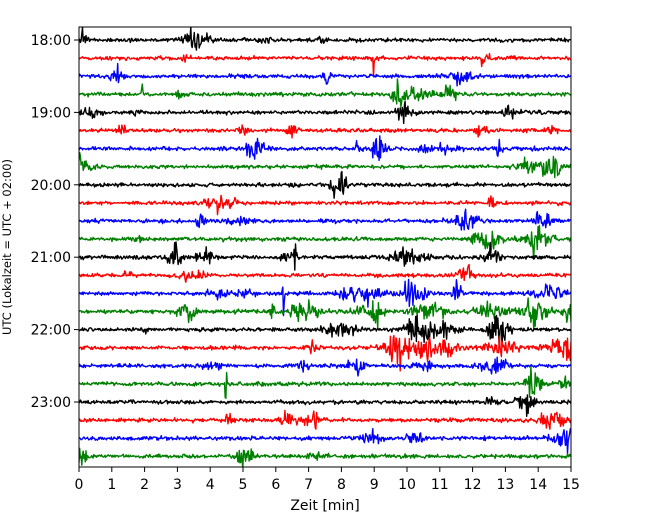 The height and width of the screenshot is (520, 650). What do you see at coordinates (177, 485) in the screenshot?
I see `x-tick-label: 3` at bounding box center [177, 485].